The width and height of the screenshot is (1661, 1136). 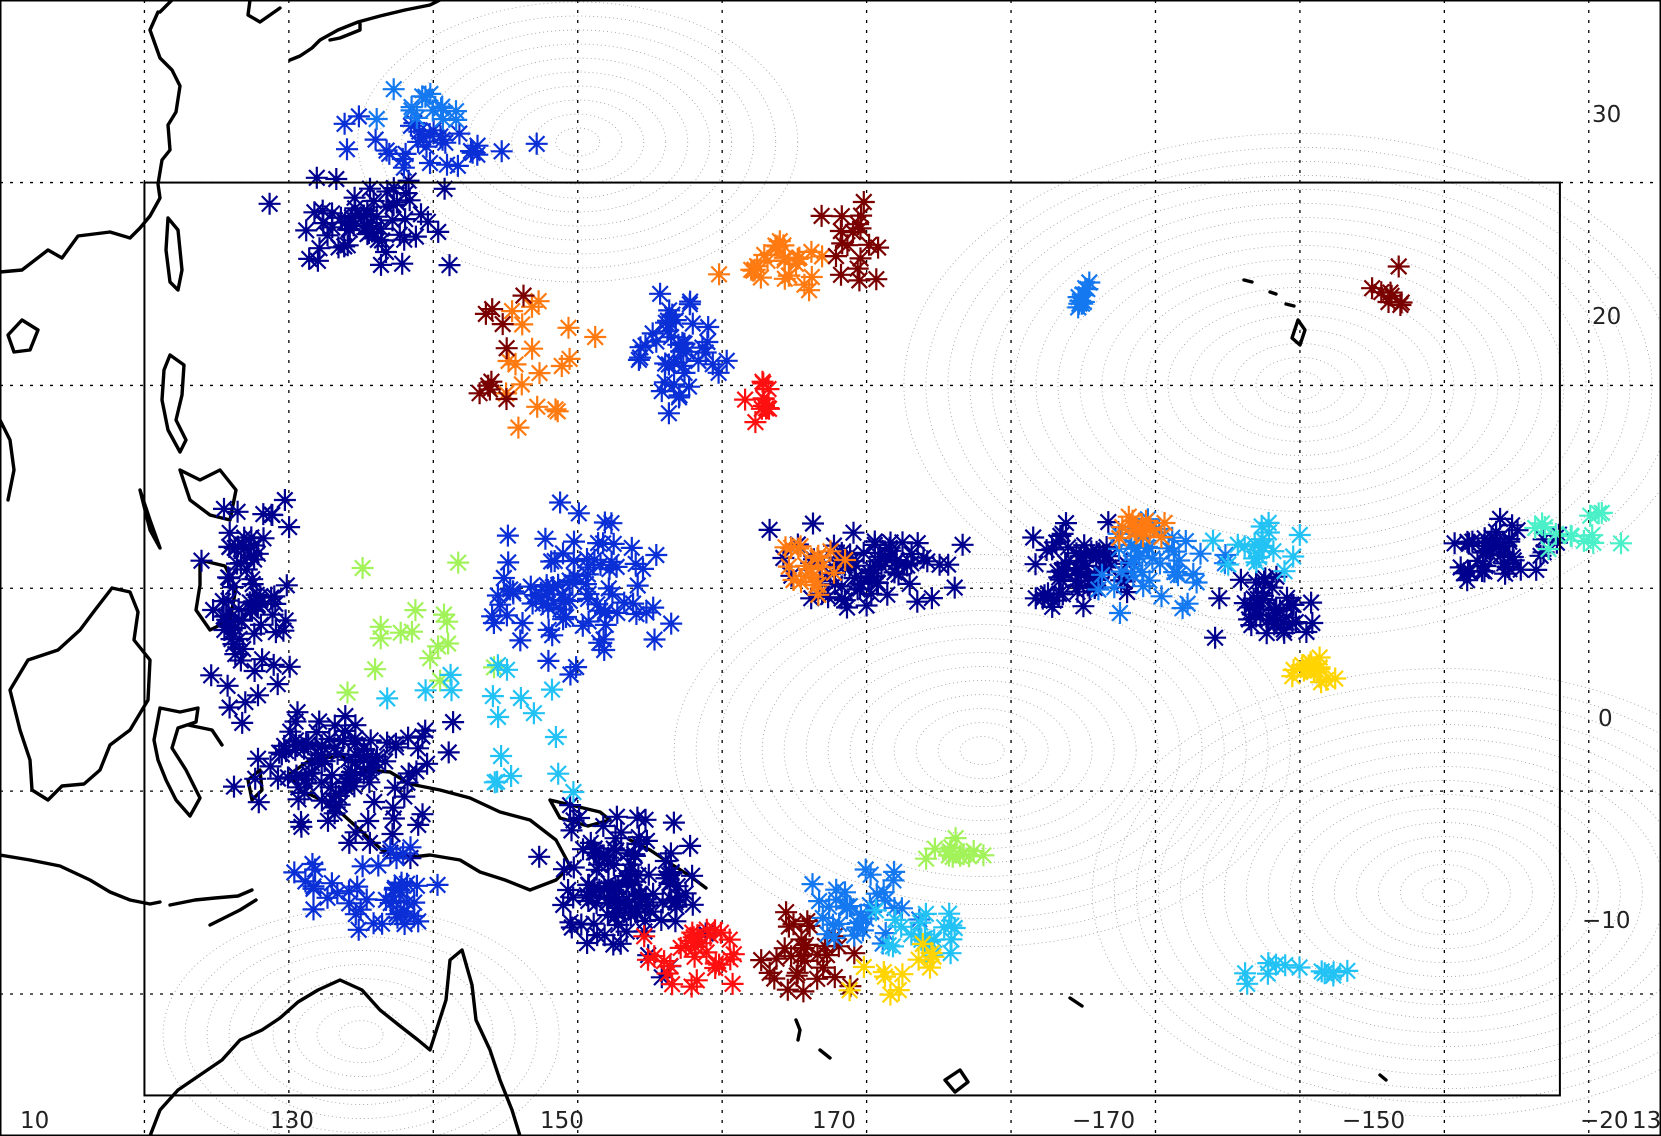 What do you see at coordinates (1273, 293) in the screenshot?
I see `coast-hawaii-c` at bounding box center [1273, 293].